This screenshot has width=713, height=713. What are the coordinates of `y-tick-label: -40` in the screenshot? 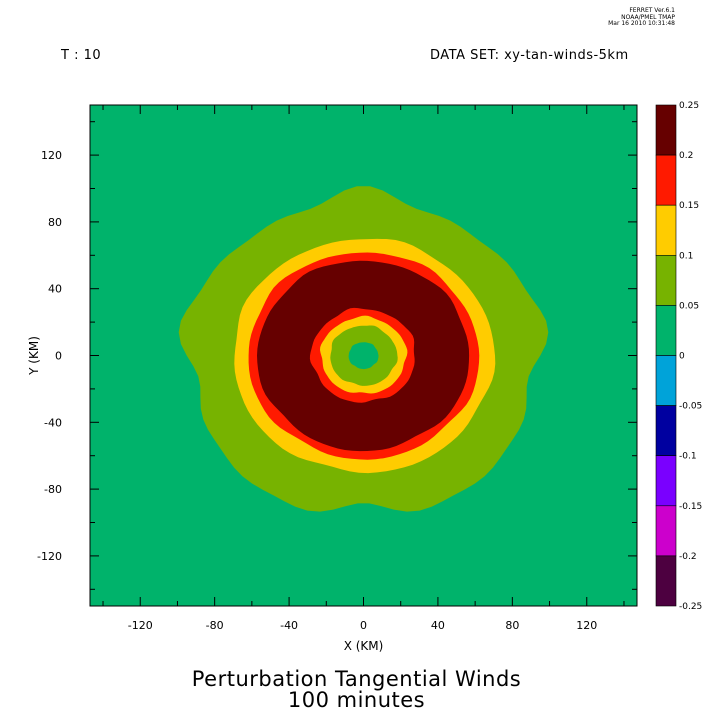 It's located at (53, 422).